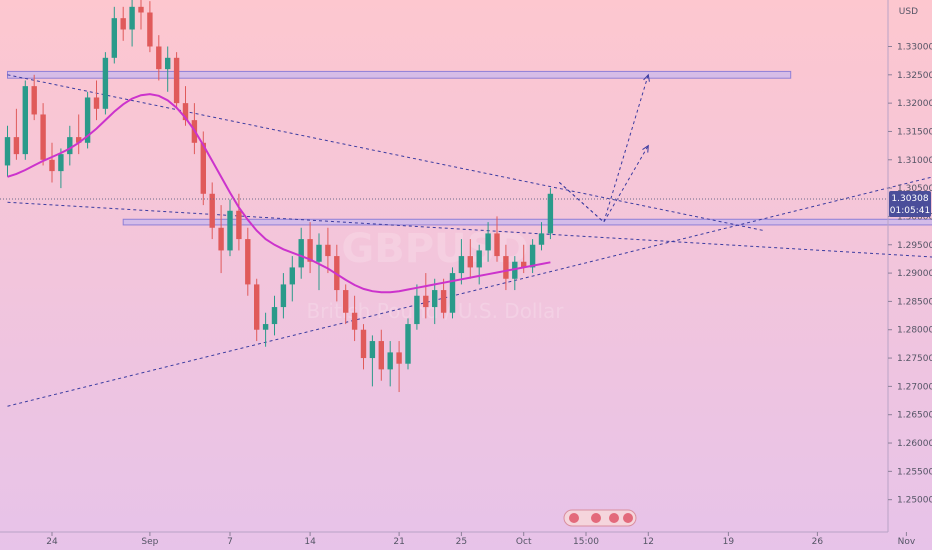 This screenshot has height=550, width=932. Describe the element at coordinates (914, 104) in the screenshot. I see `price-tick-label: 1.32000` at that location.